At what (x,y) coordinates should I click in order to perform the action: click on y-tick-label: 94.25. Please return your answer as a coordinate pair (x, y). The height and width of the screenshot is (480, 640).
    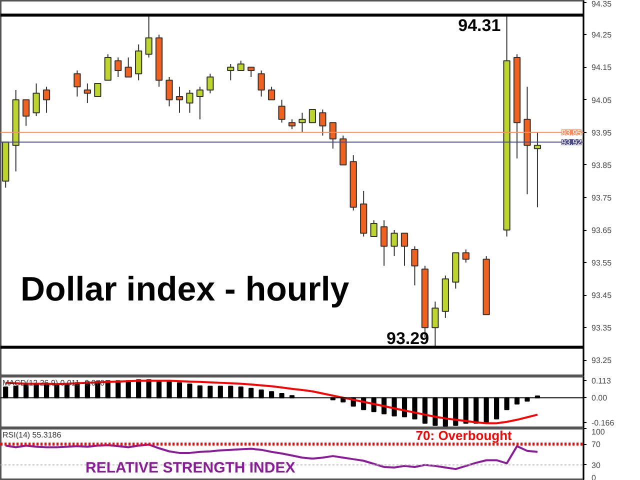
    Looking at the image, I should click on (602, 35).